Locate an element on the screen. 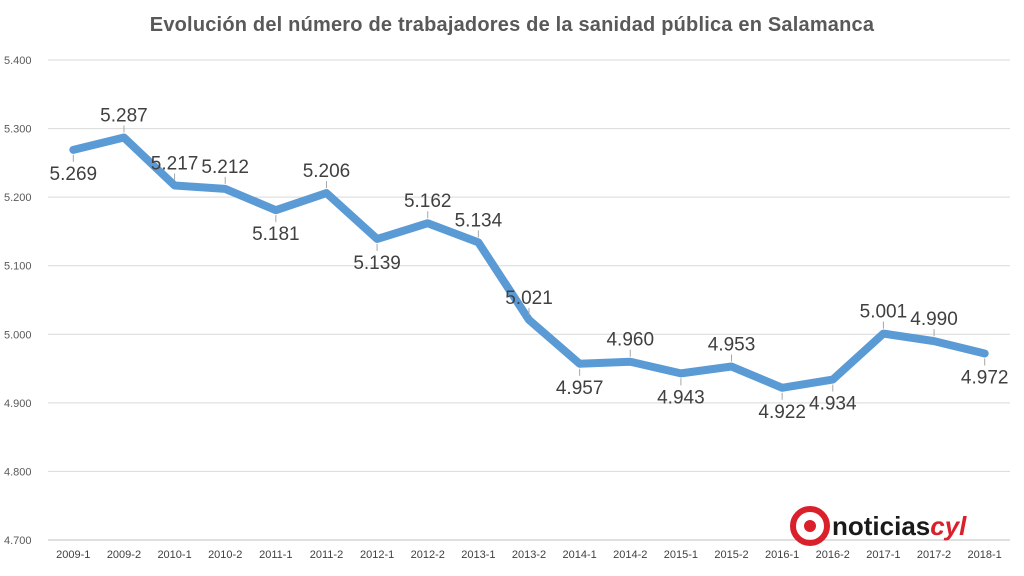 This screenshot has width=1024, height=576. y-tick-label: 4.700 is located at coordinates (18, 541).